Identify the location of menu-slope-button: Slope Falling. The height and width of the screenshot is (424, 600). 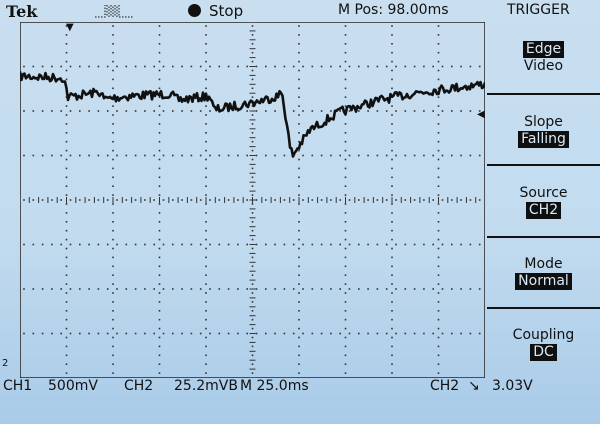
(543, 129).